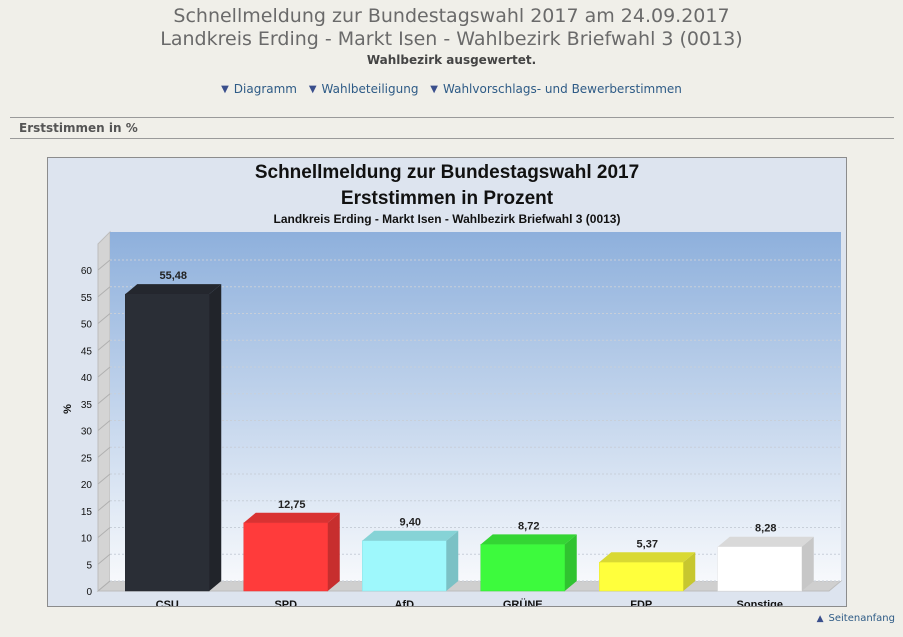  I want to click on bar-fdp, so click(647, 572).